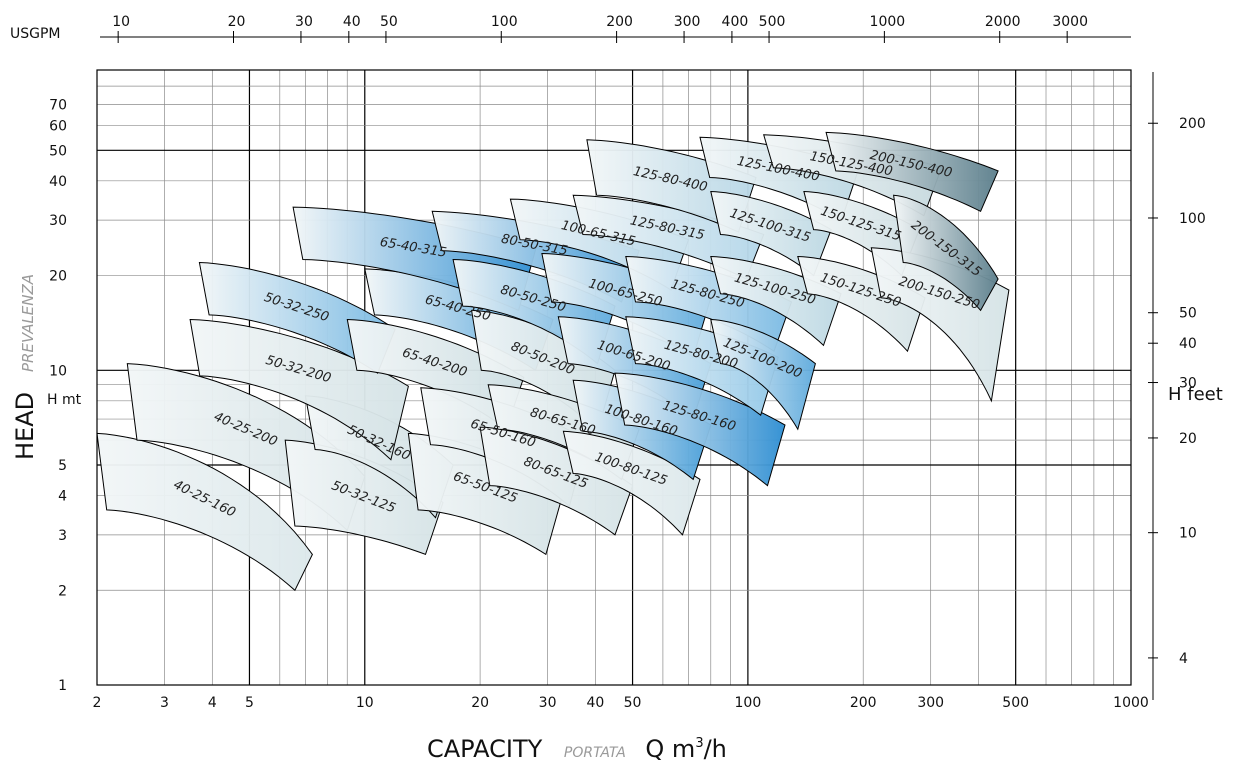  What do you see at coordinates (25, 426) in the screenshot?
I see `y-axis-title: HEAD` at bounding box center [25, 426].